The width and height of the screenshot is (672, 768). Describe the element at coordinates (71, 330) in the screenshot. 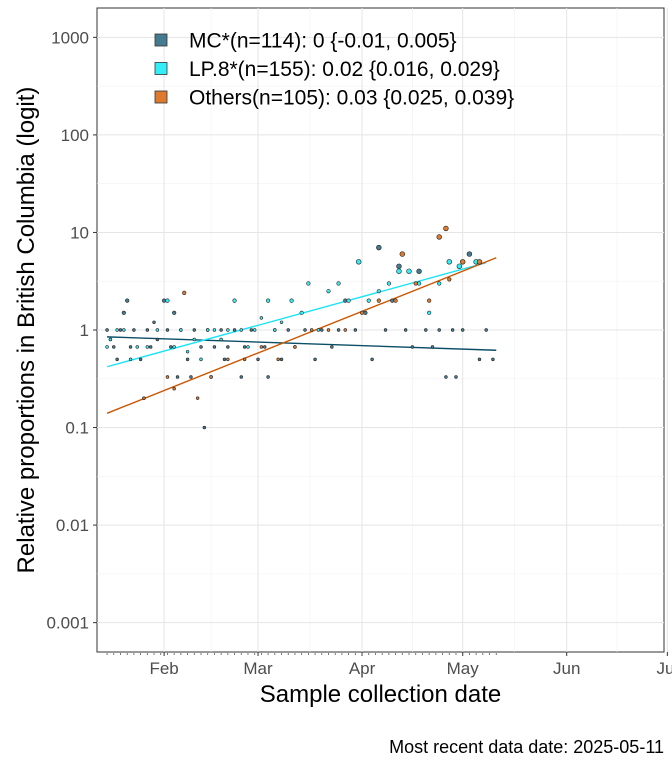

I see `y-axis: 0.001 0.01 0.1 1 10 100 1000` at that location.